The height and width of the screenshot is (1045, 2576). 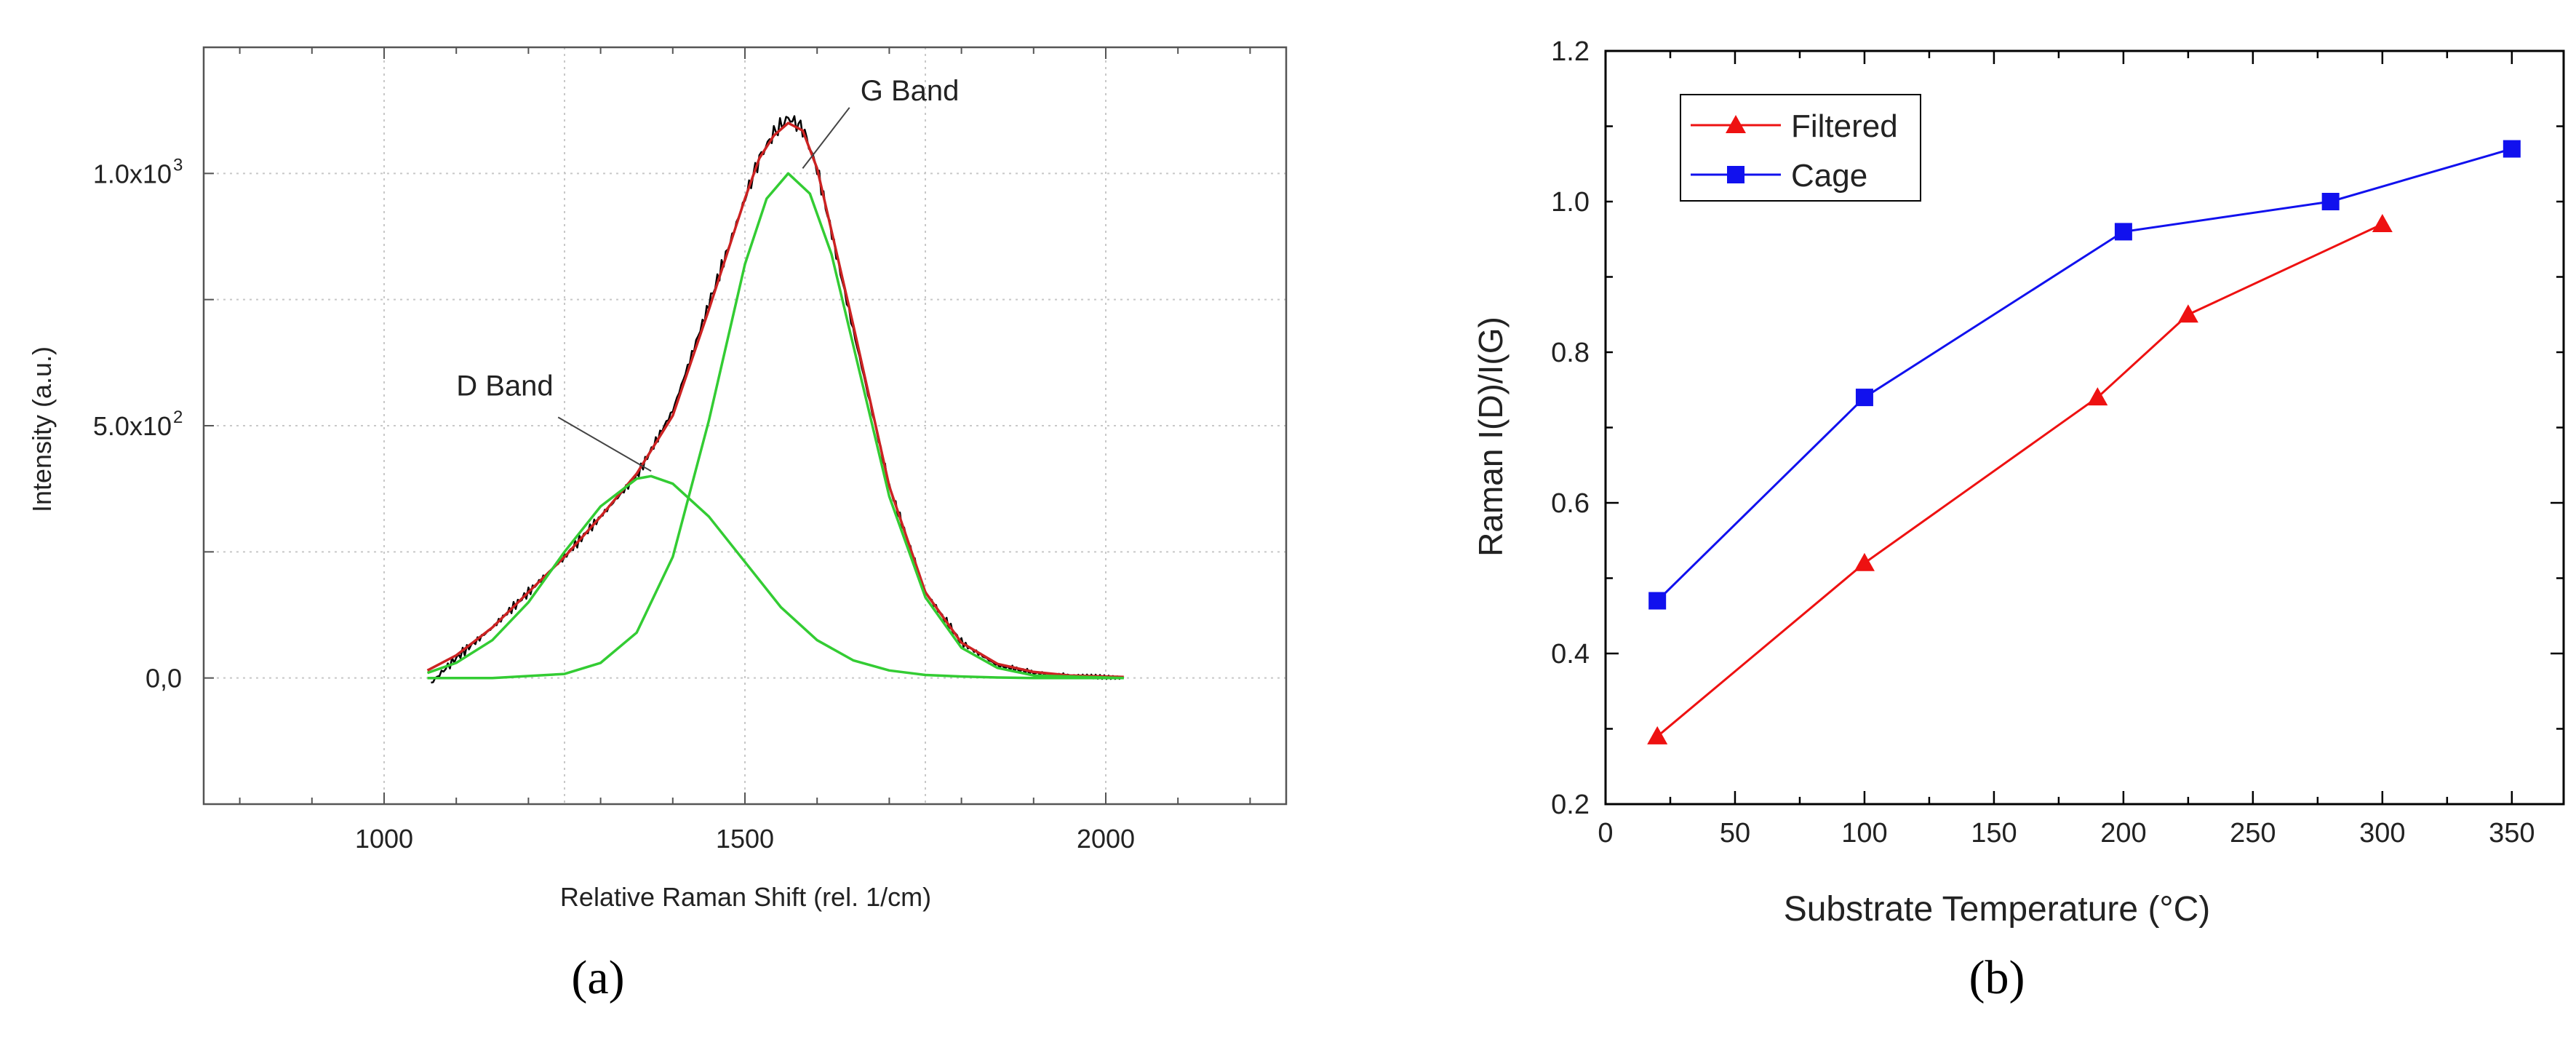 What do you see at coordinates (384, 839) in the screenshot?
I see `x-tick-label: 1000` at bounding box center [384, 839].